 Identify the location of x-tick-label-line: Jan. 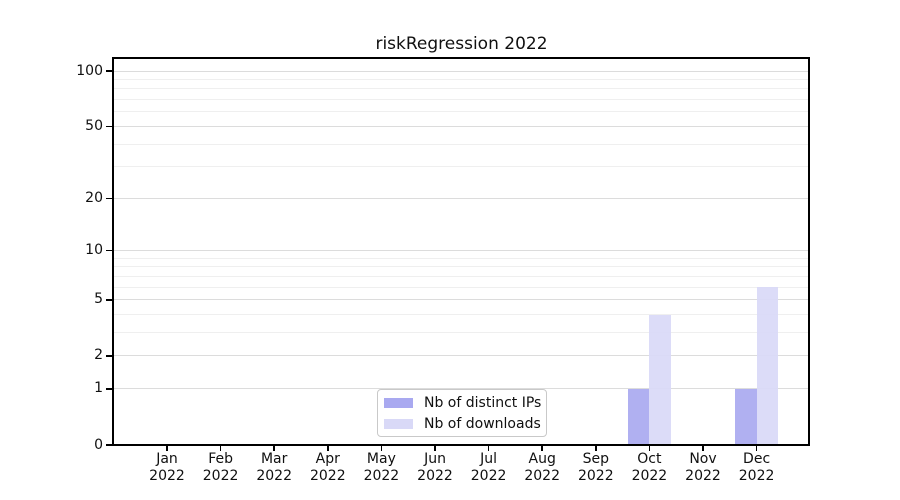
(167, 459).